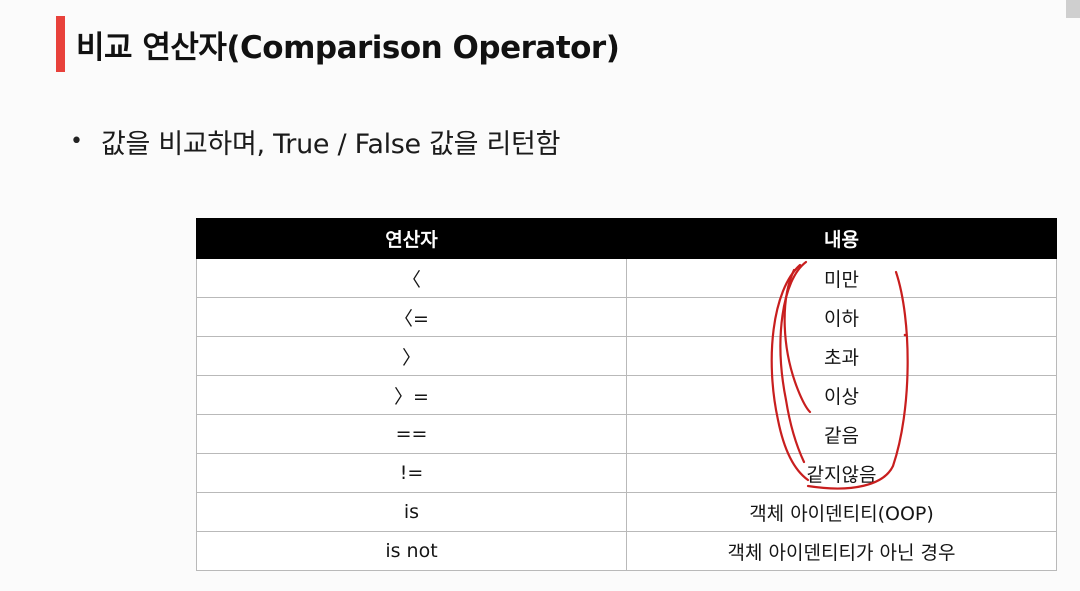  Describe the element at coordinates (411, 238) in the screenshot. I see `header-operator: 연산자` at that location.